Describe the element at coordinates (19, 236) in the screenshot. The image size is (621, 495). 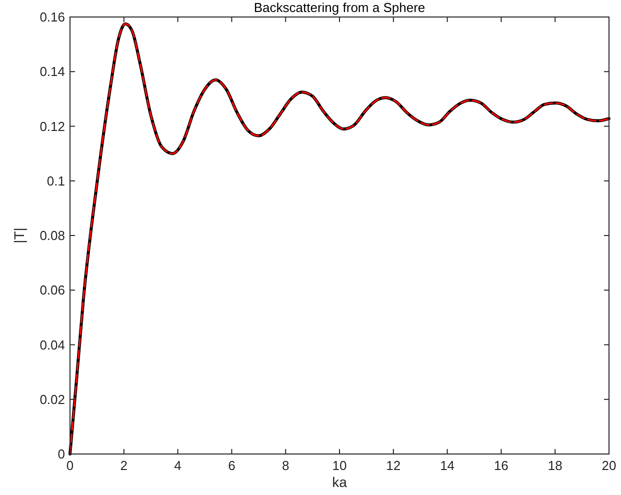
I see `y-axis-title: |T|` at that location.